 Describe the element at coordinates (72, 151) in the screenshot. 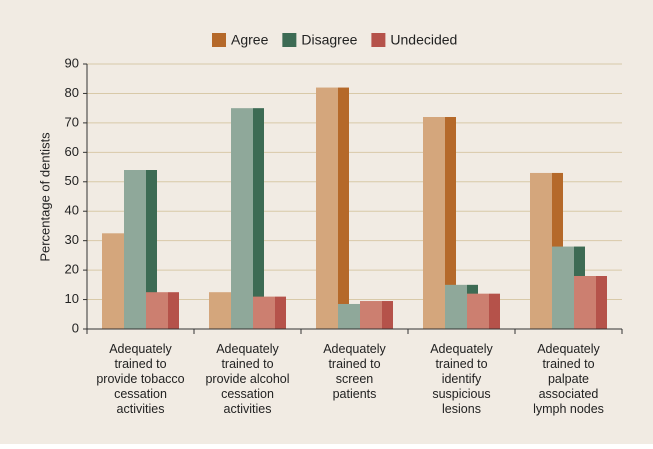

I see `y-tick-label: 60` at that location.